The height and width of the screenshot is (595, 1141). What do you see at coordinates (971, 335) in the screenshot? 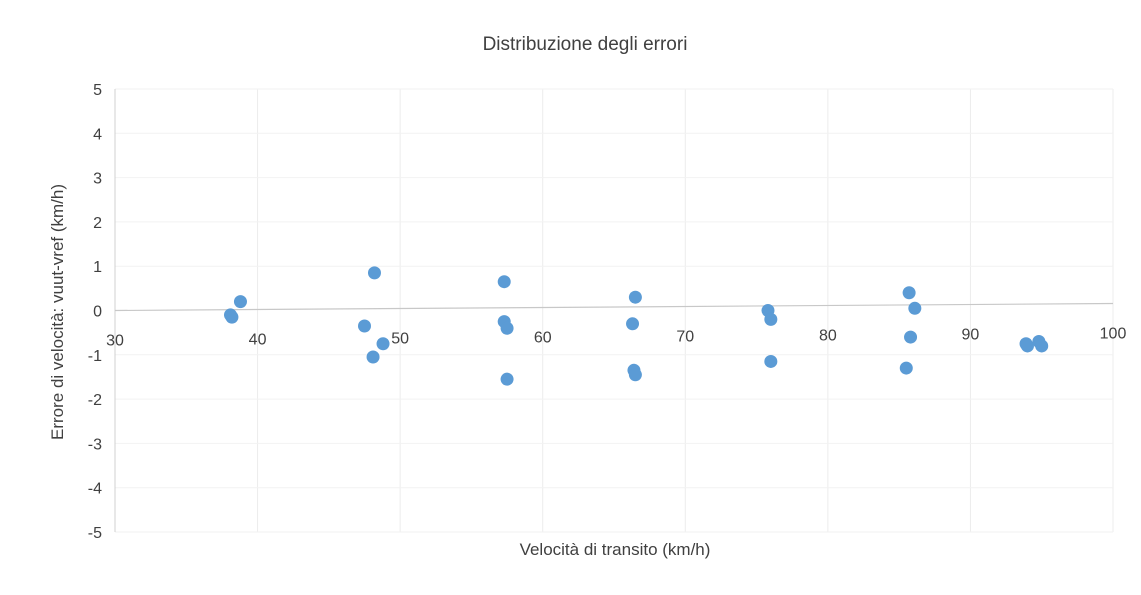
I see `x-tick-label: 90` at bounding box center [971, 335].